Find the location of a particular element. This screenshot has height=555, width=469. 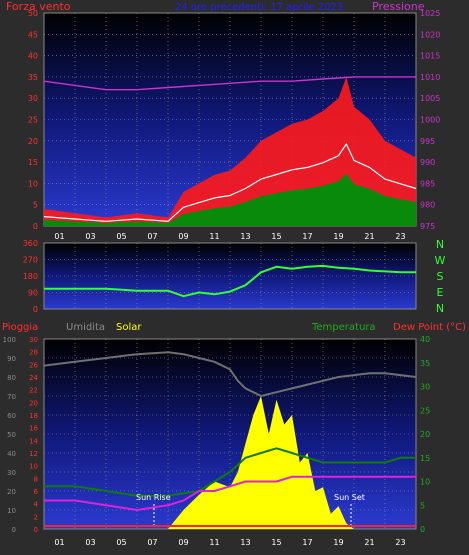

pressure-axis: 975 980 985 990 995 1000 1005 1010 1015 1020 1025 is located at coordinates (430, 120).